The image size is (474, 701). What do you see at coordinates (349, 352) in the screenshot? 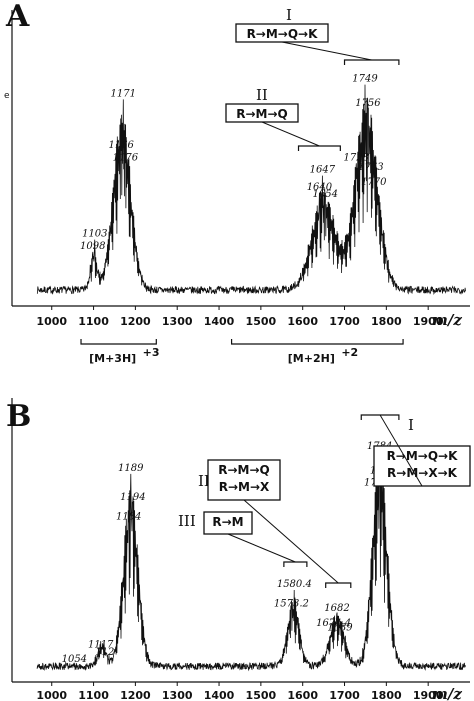
I see `charge-state: +2` at bounding box center [349, 352].